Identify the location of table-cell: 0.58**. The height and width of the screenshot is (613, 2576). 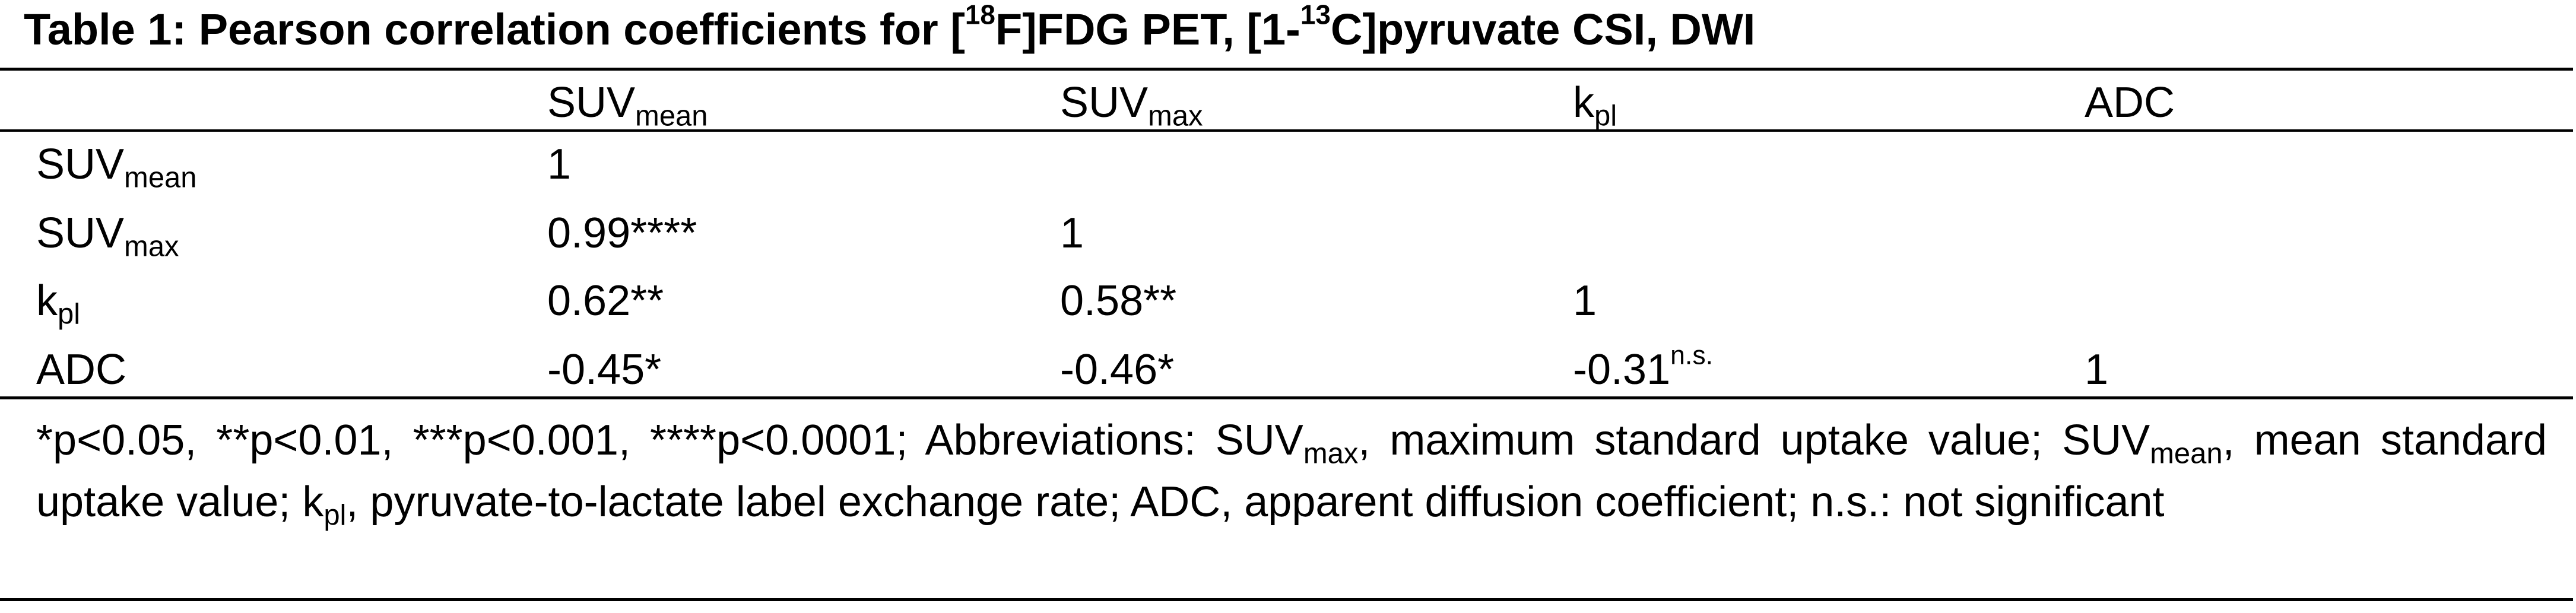
(1118, 301).